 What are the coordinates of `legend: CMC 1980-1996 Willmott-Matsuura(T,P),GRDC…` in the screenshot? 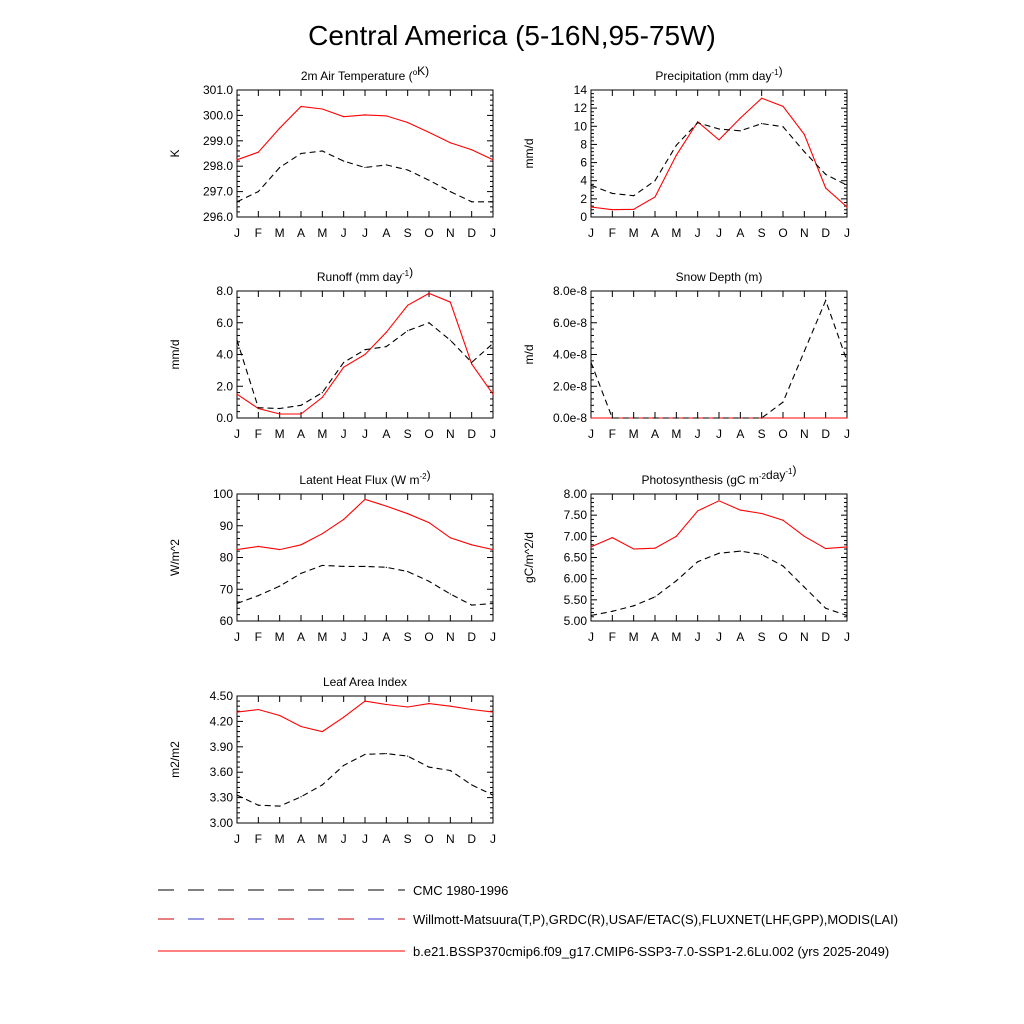 It's located at (528, 921).